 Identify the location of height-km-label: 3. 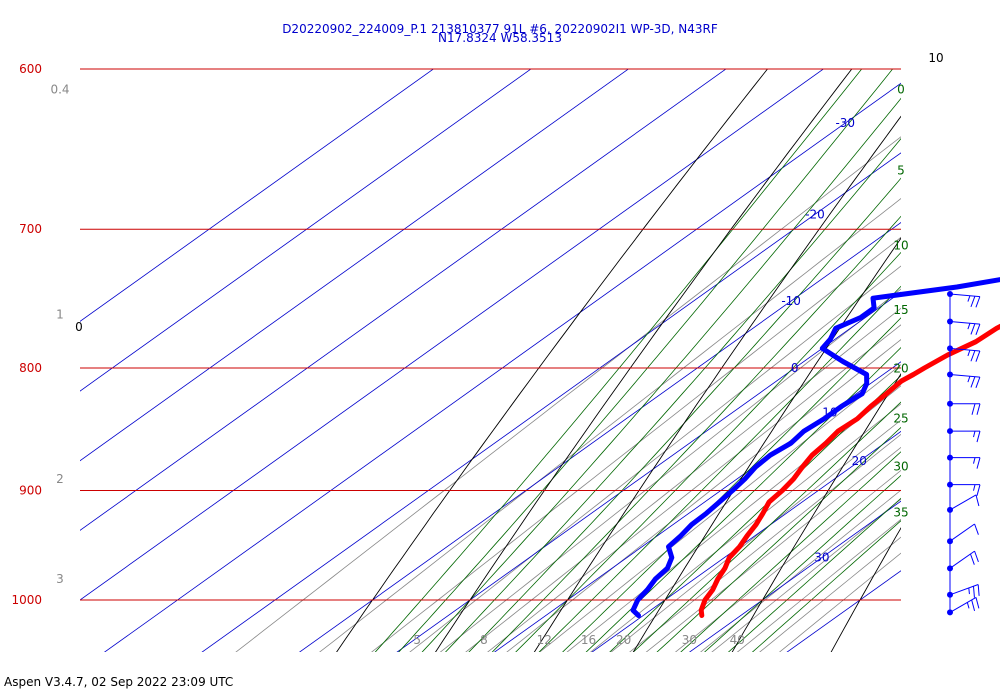
(60, 579).